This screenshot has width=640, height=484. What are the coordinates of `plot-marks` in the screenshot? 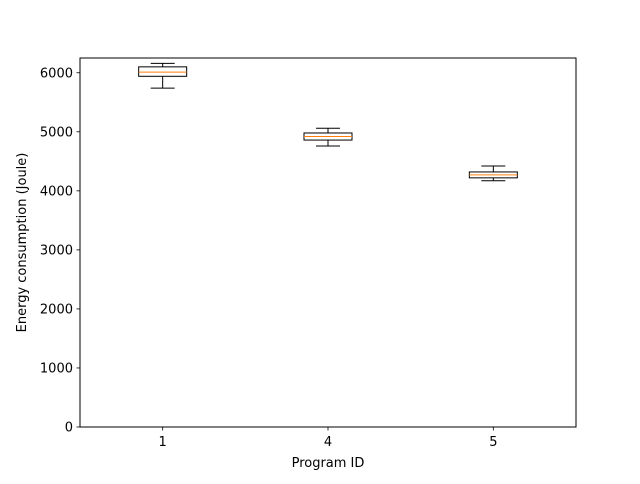 It's located at (328, 122).